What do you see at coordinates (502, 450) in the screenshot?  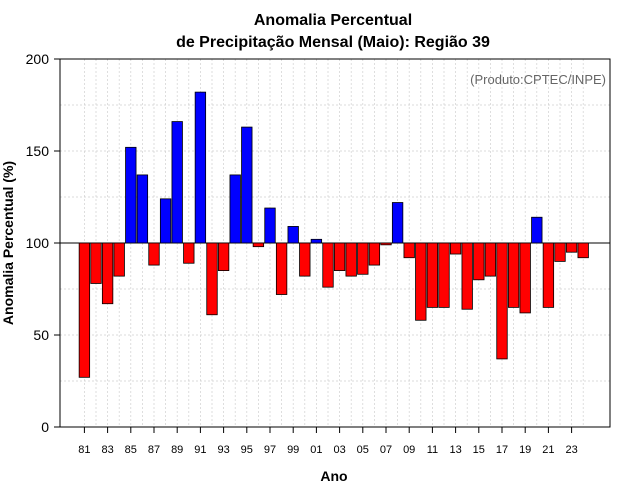 I see `x-tick-label: 17` at bounding box center [502, 450].